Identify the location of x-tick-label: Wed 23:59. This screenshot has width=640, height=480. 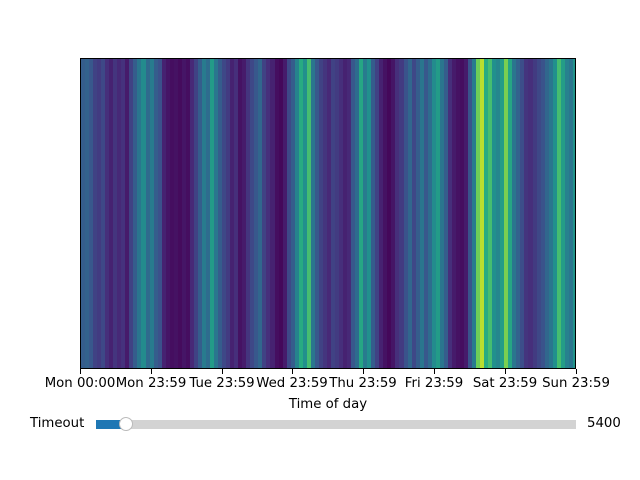
(292, 383).